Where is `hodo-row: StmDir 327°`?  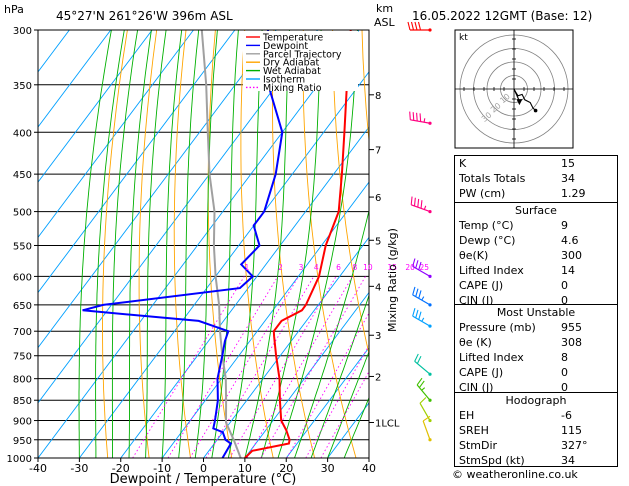
hodo-row: StmDir 327° is located at coordinates (536, 445).